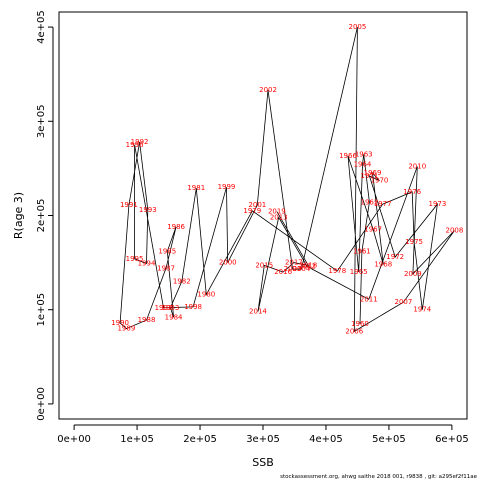 The height and width of the screenshot is (480, 480). I want to click on x-tick-label: 5e+05, so click(389, 439).